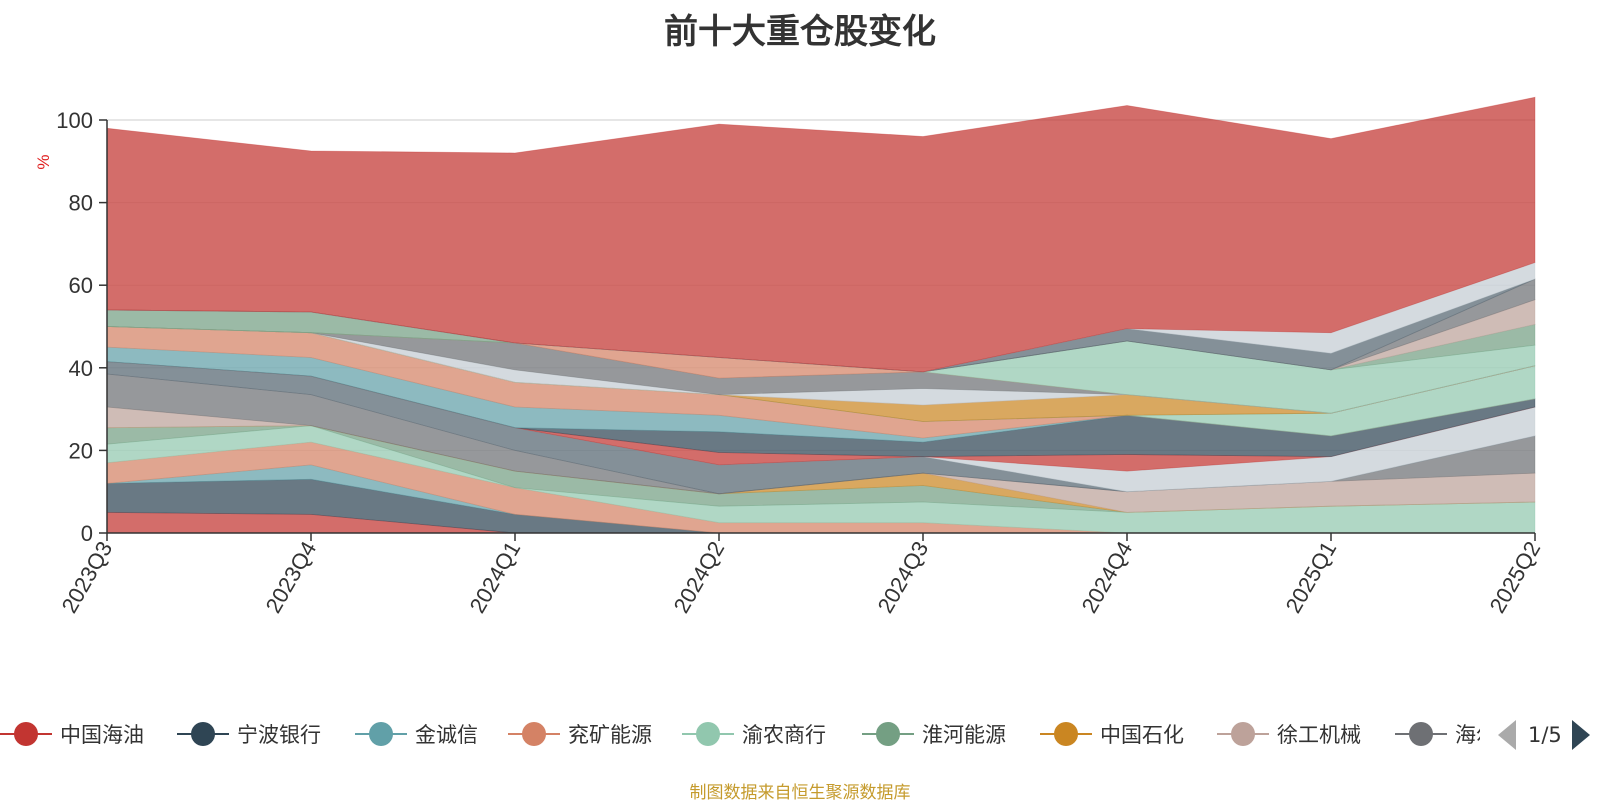 Image resolution: width=1600 pixels, height=803 pixels. I want to click on legend-item: 海尔智家, so click(1437, 734).